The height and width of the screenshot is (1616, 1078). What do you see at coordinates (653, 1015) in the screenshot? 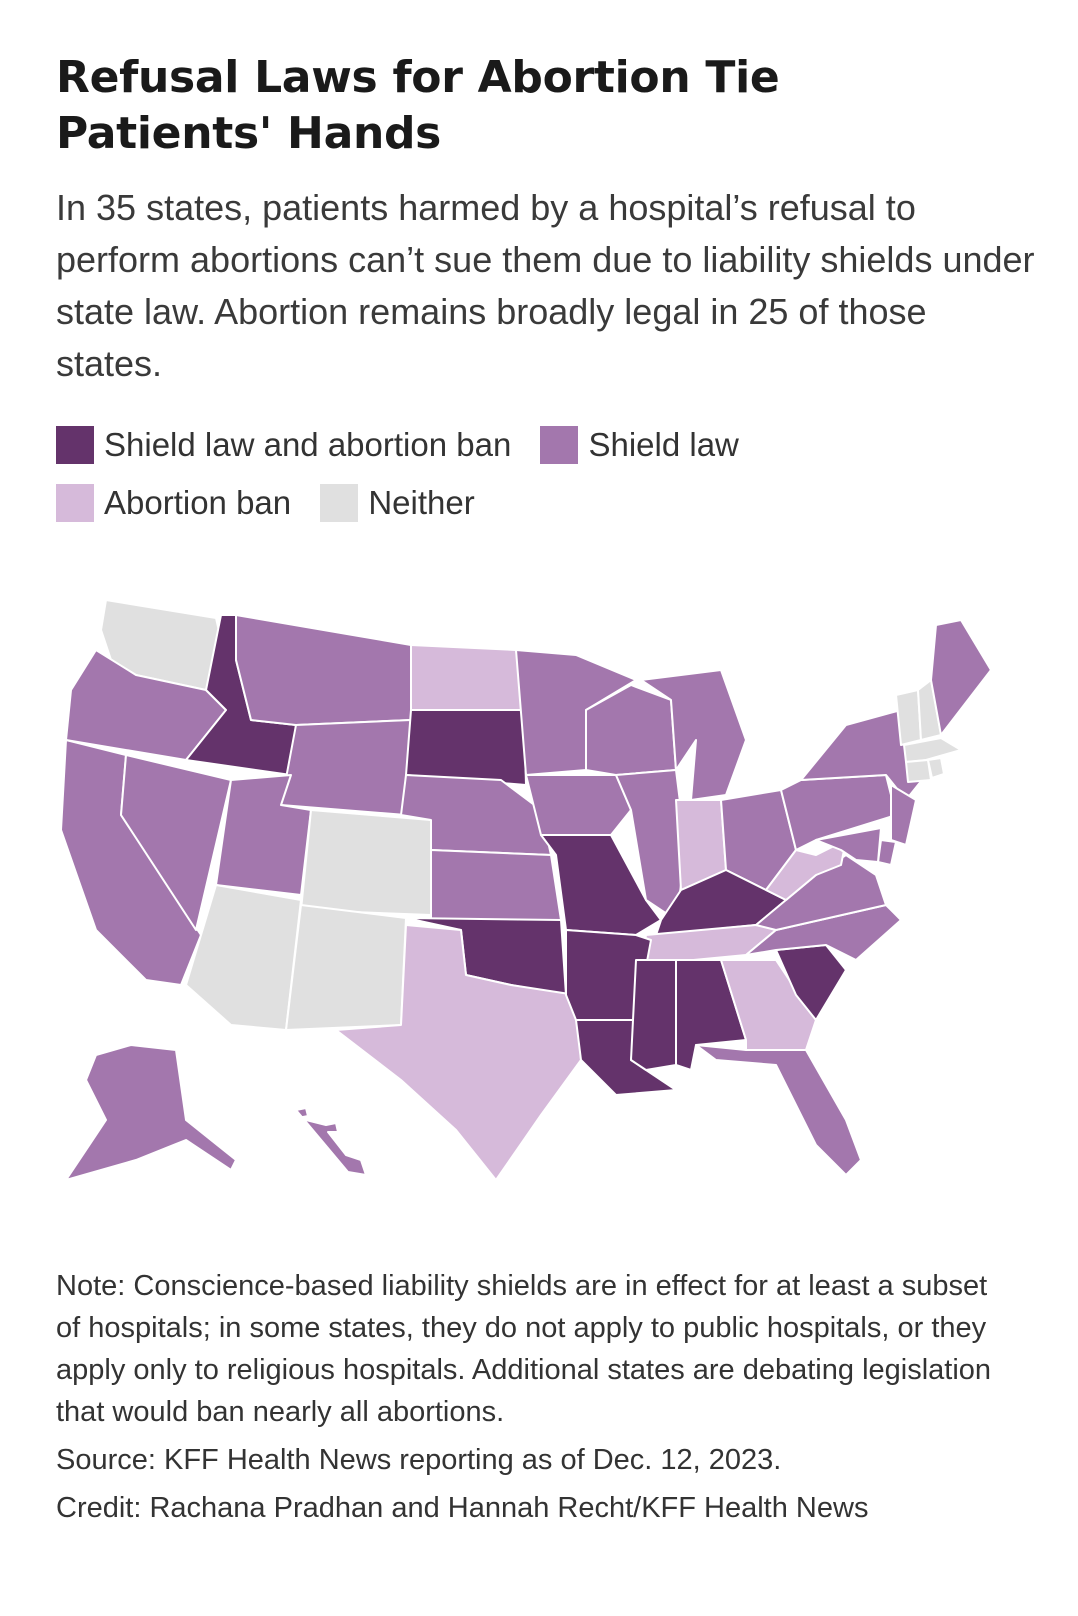
I see `state-ms` at bounding box center [653, 1015].